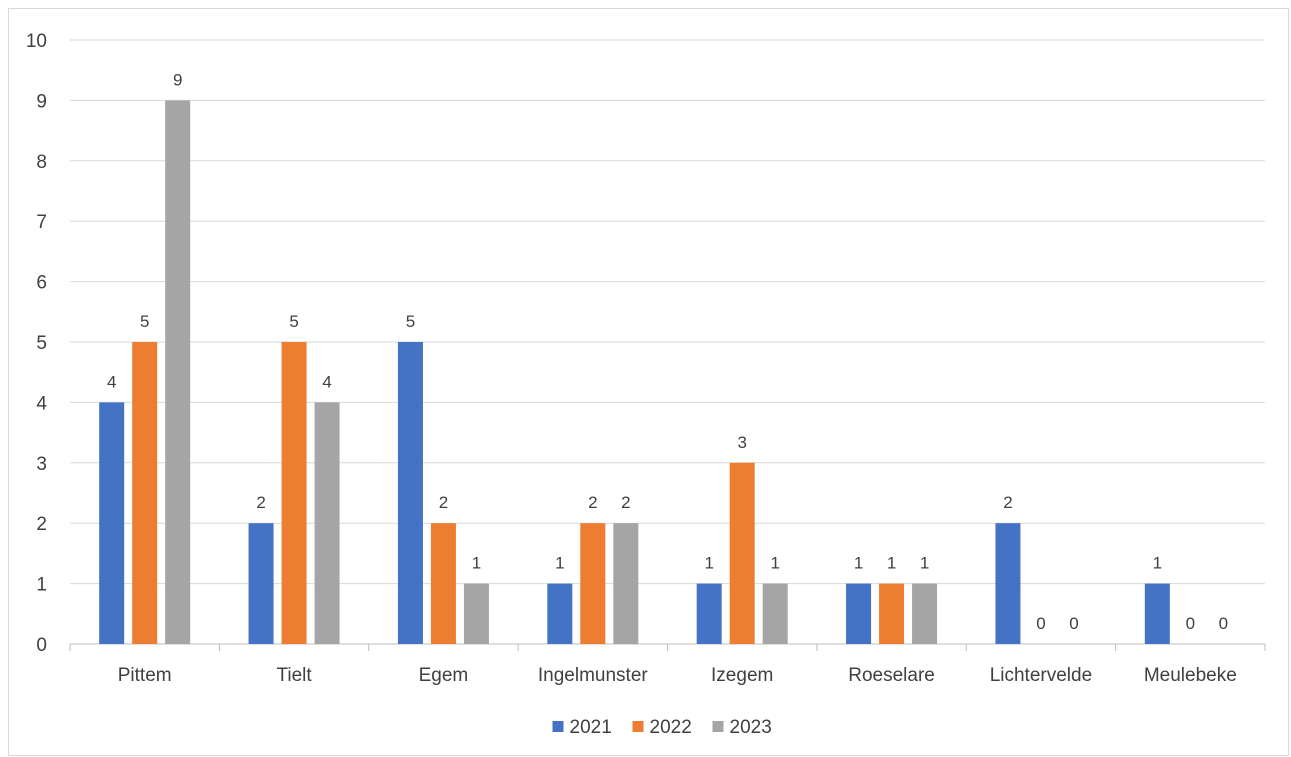 This screenshot has height=757, width=1291. I want to click on x-tick-label: Roeselare, so click(891, 675).